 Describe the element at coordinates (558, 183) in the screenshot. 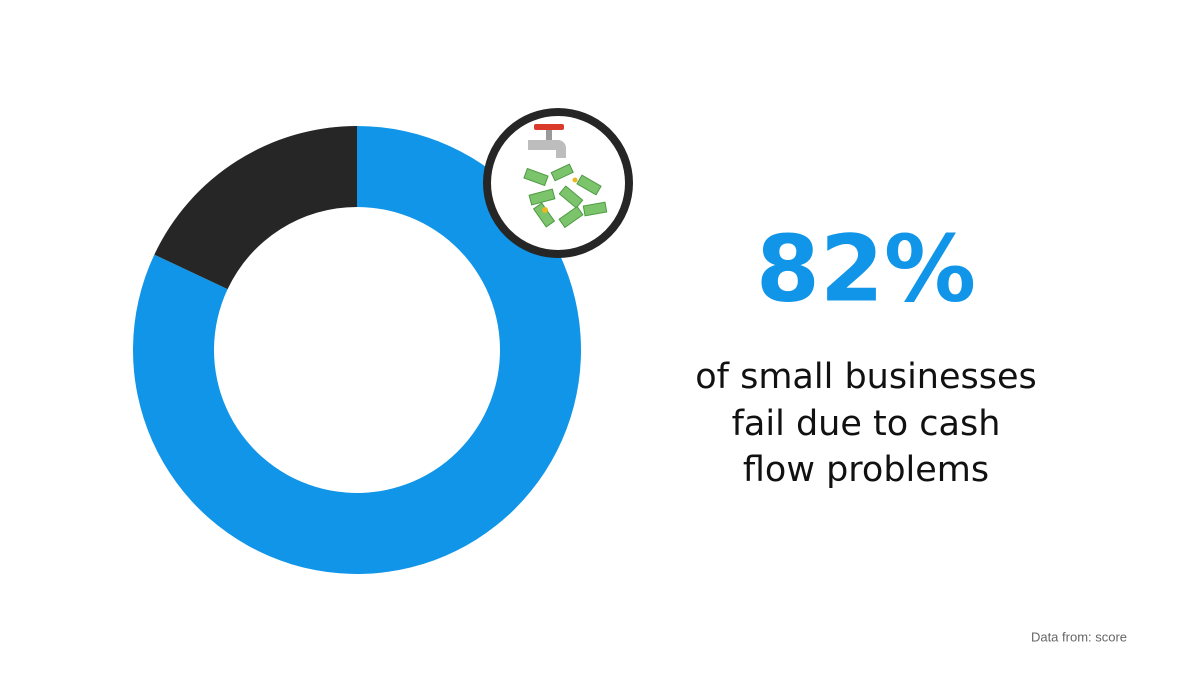

I see `icon` at that location.